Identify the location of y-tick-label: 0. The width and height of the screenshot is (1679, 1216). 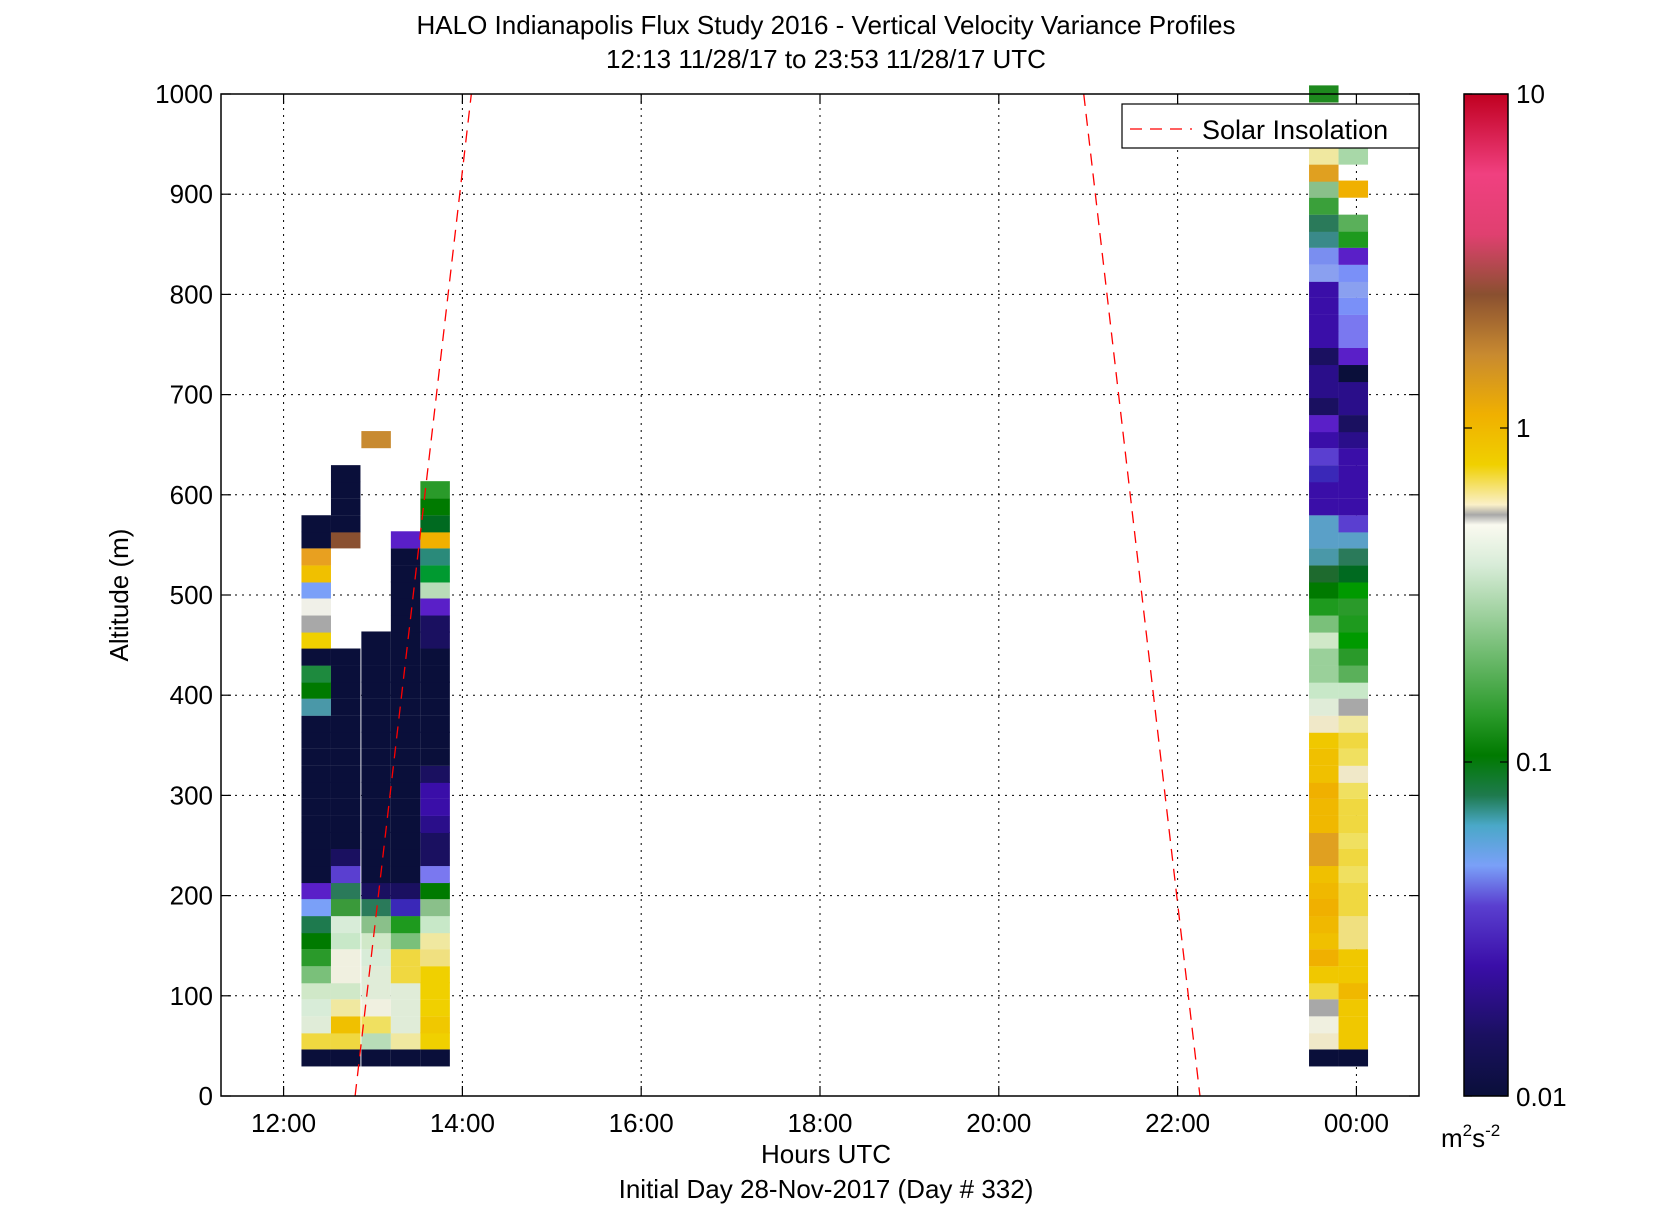
(206, 1096).